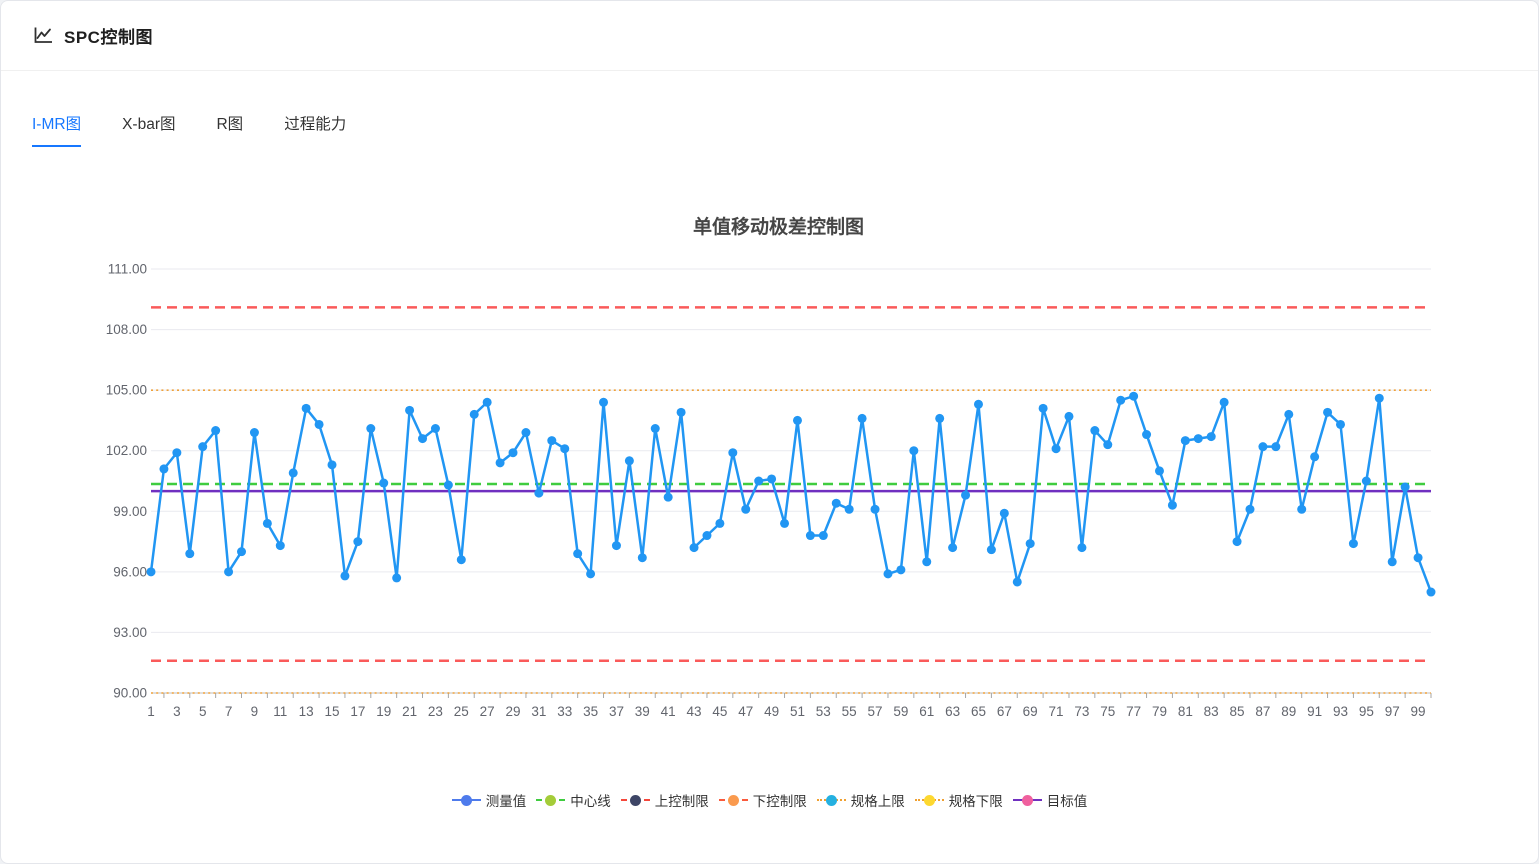 The image size is (1539, 864). What do you see at coordinates (1049, 800) in the screenshot?
I see `legend-item-target: 目标值` at bounding box center [1049, 800].